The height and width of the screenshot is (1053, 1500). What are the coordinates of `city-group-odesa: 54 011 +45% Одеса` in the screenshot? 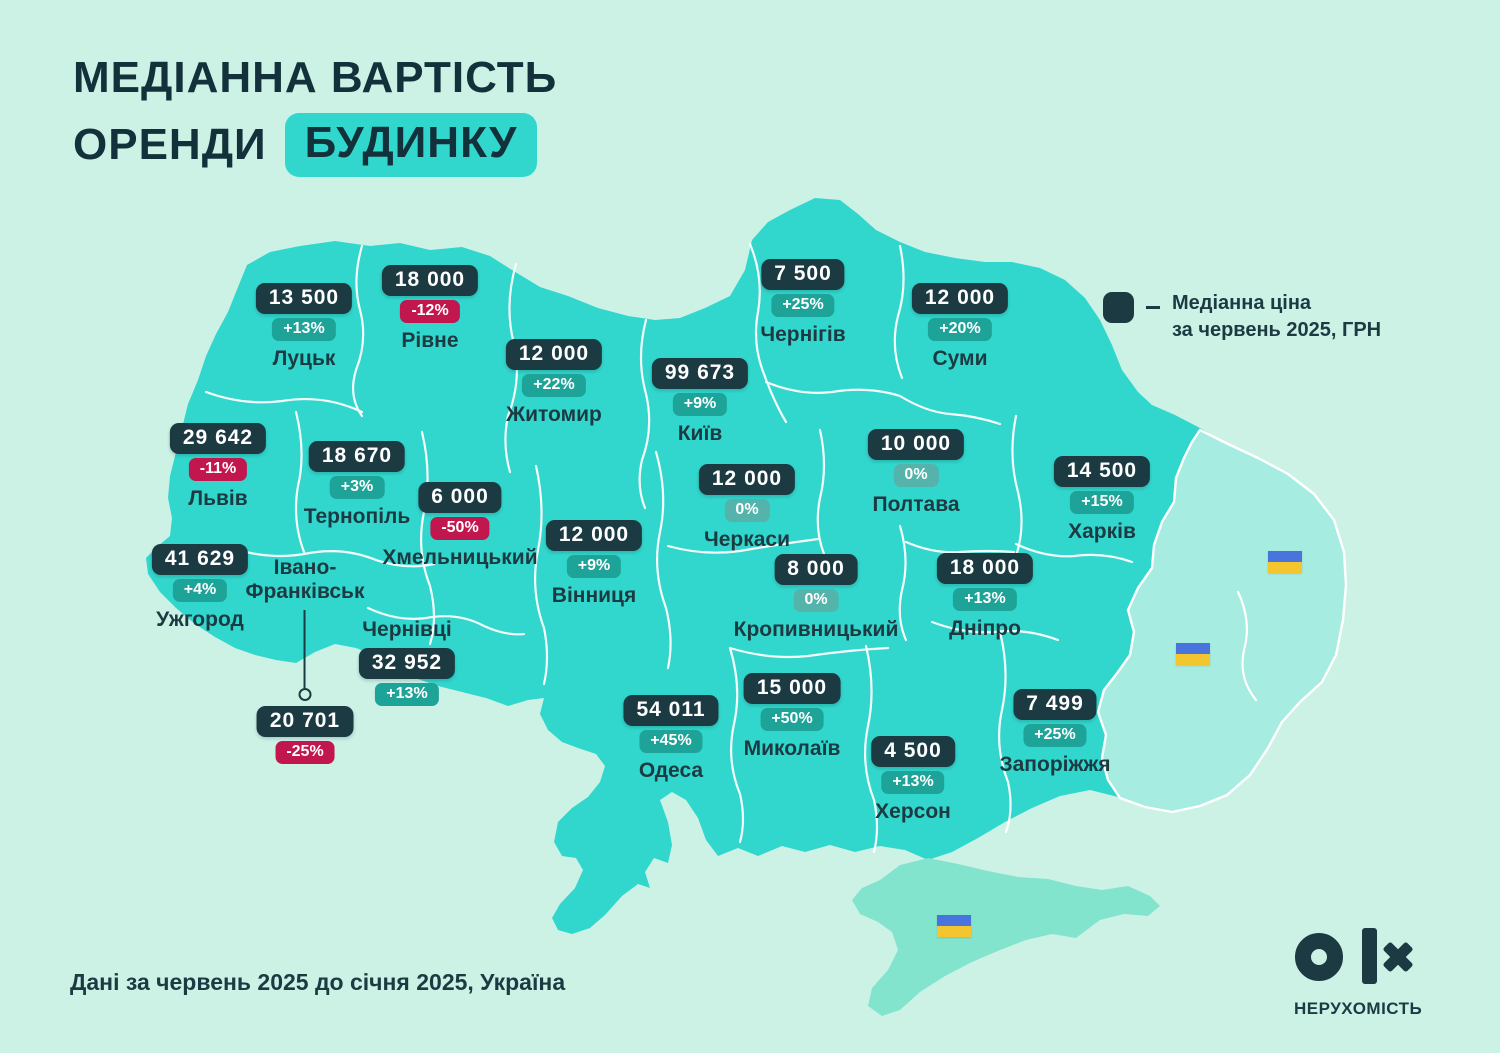 It's located at (671, 739).